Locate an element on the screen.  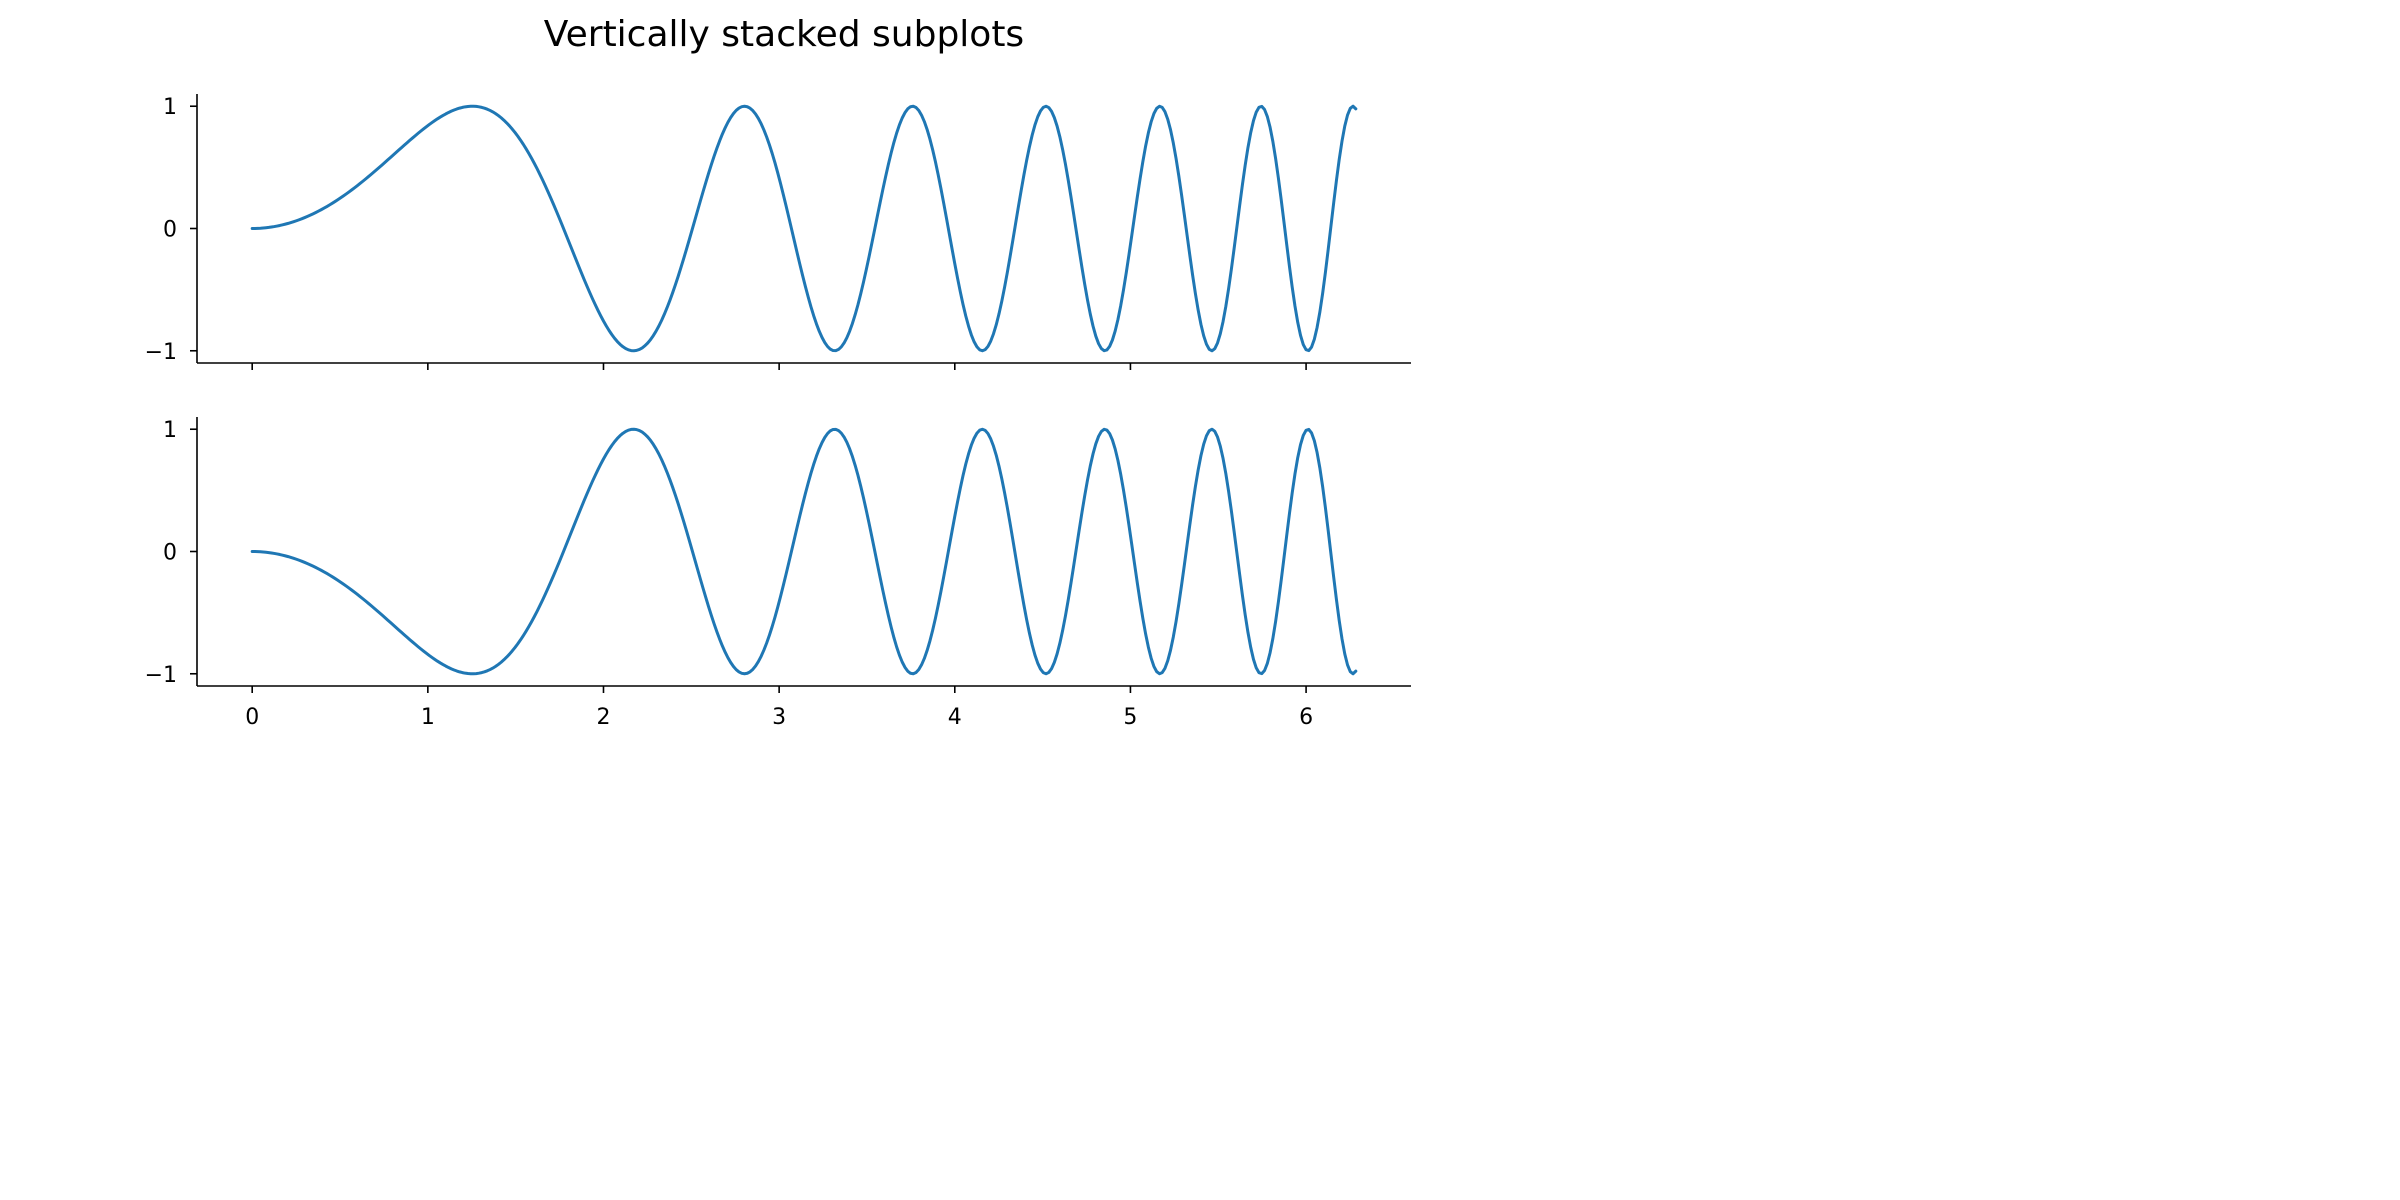
x-tick-label: 2 is located at coordinates (603, 717).